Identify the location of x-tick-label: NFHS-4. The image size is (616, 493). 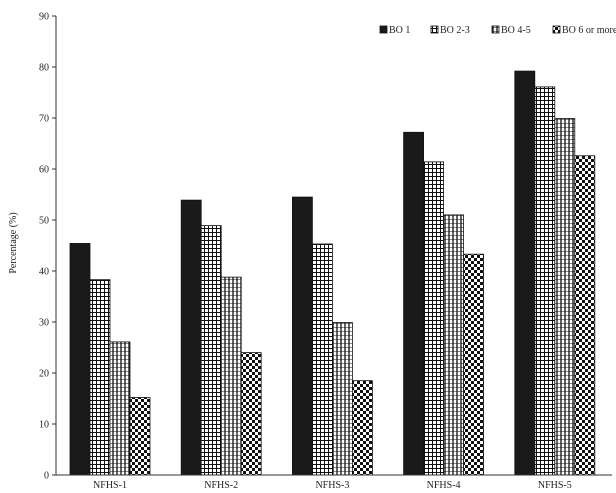
(444, 485).